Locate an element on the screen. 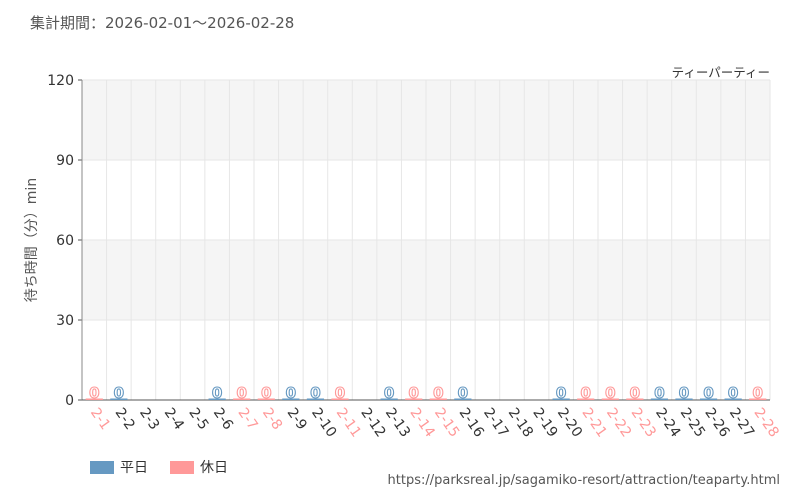 The image size is (800, 500). value-label-2-20: 0 is located at coordinates (561, 393).